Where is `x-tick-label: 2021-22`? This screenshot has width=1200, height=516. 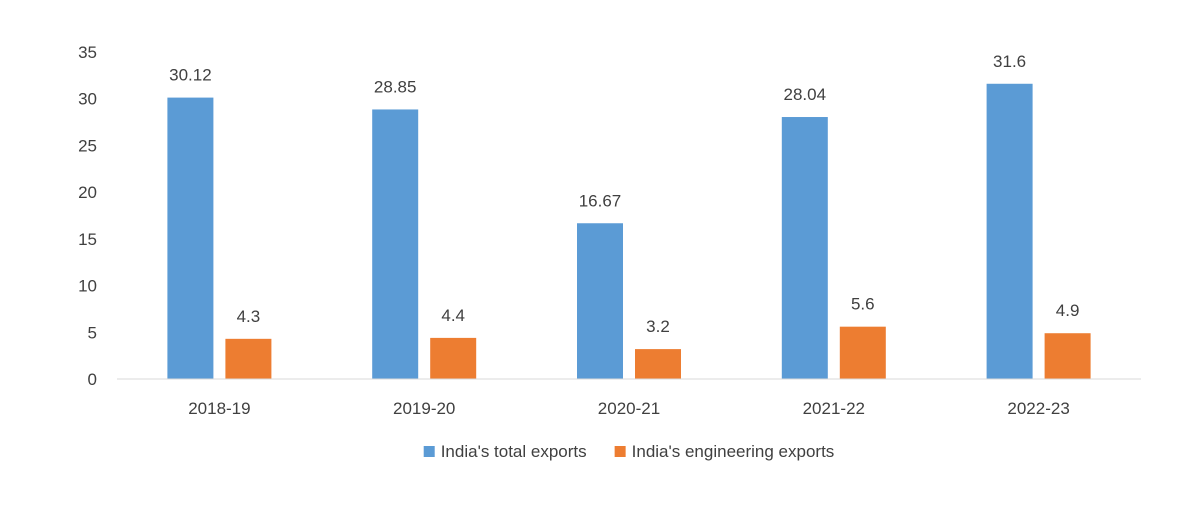
x-tick-label: 2021-22 is located at coordinates (834, 408).